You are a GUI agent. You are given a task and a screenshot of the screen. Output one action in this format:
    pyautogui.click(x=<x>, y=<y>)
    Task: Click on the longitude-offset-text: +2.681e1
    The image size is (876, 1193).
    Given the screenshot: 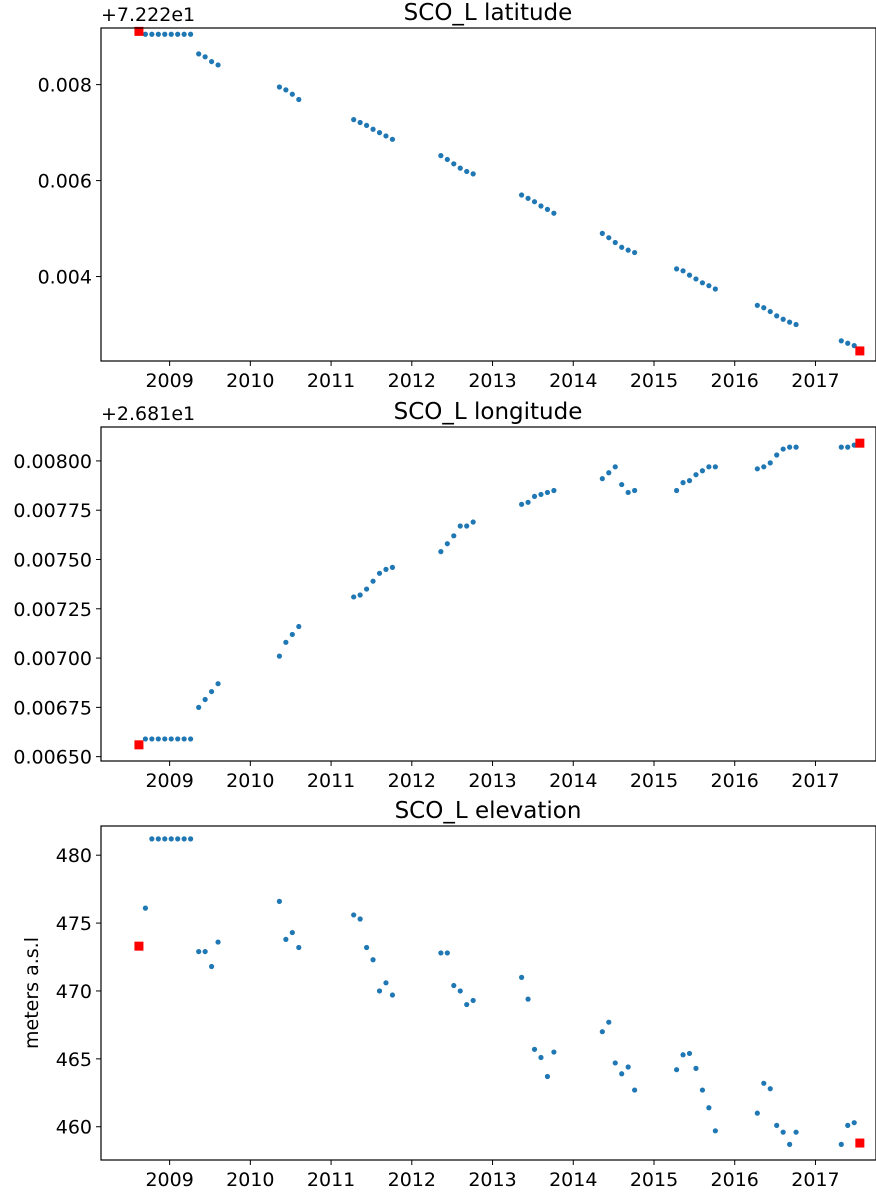 What is the action you would take?
    pyautogui.click(x=148, y=414)
    